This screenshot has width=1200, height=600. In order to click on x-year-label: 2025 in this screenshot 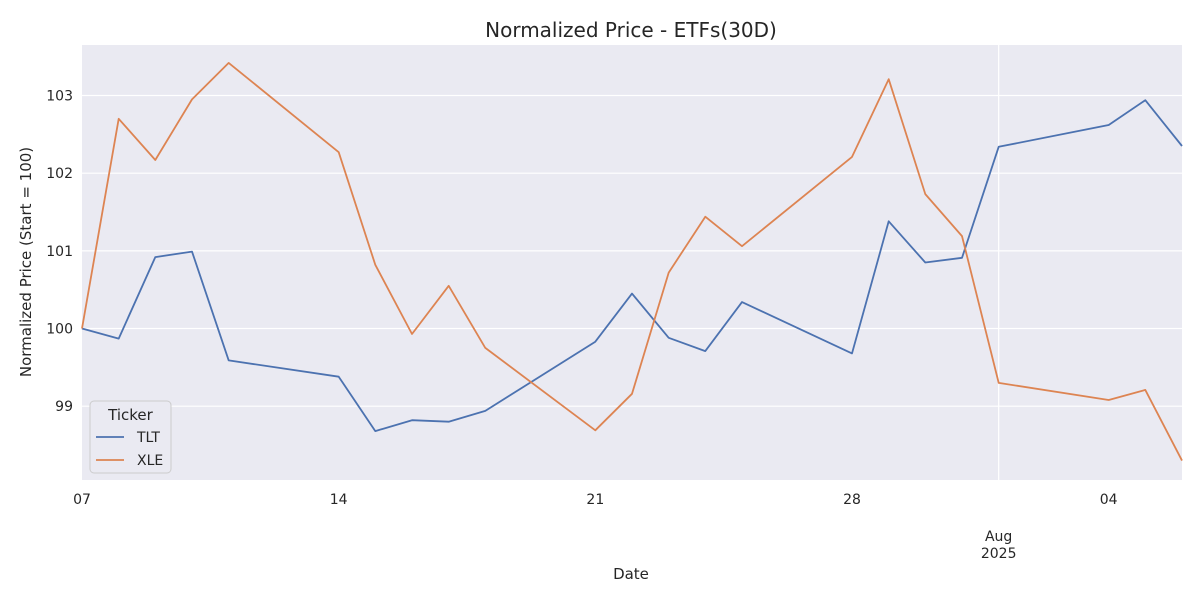, I will do `click(999, 554)`.